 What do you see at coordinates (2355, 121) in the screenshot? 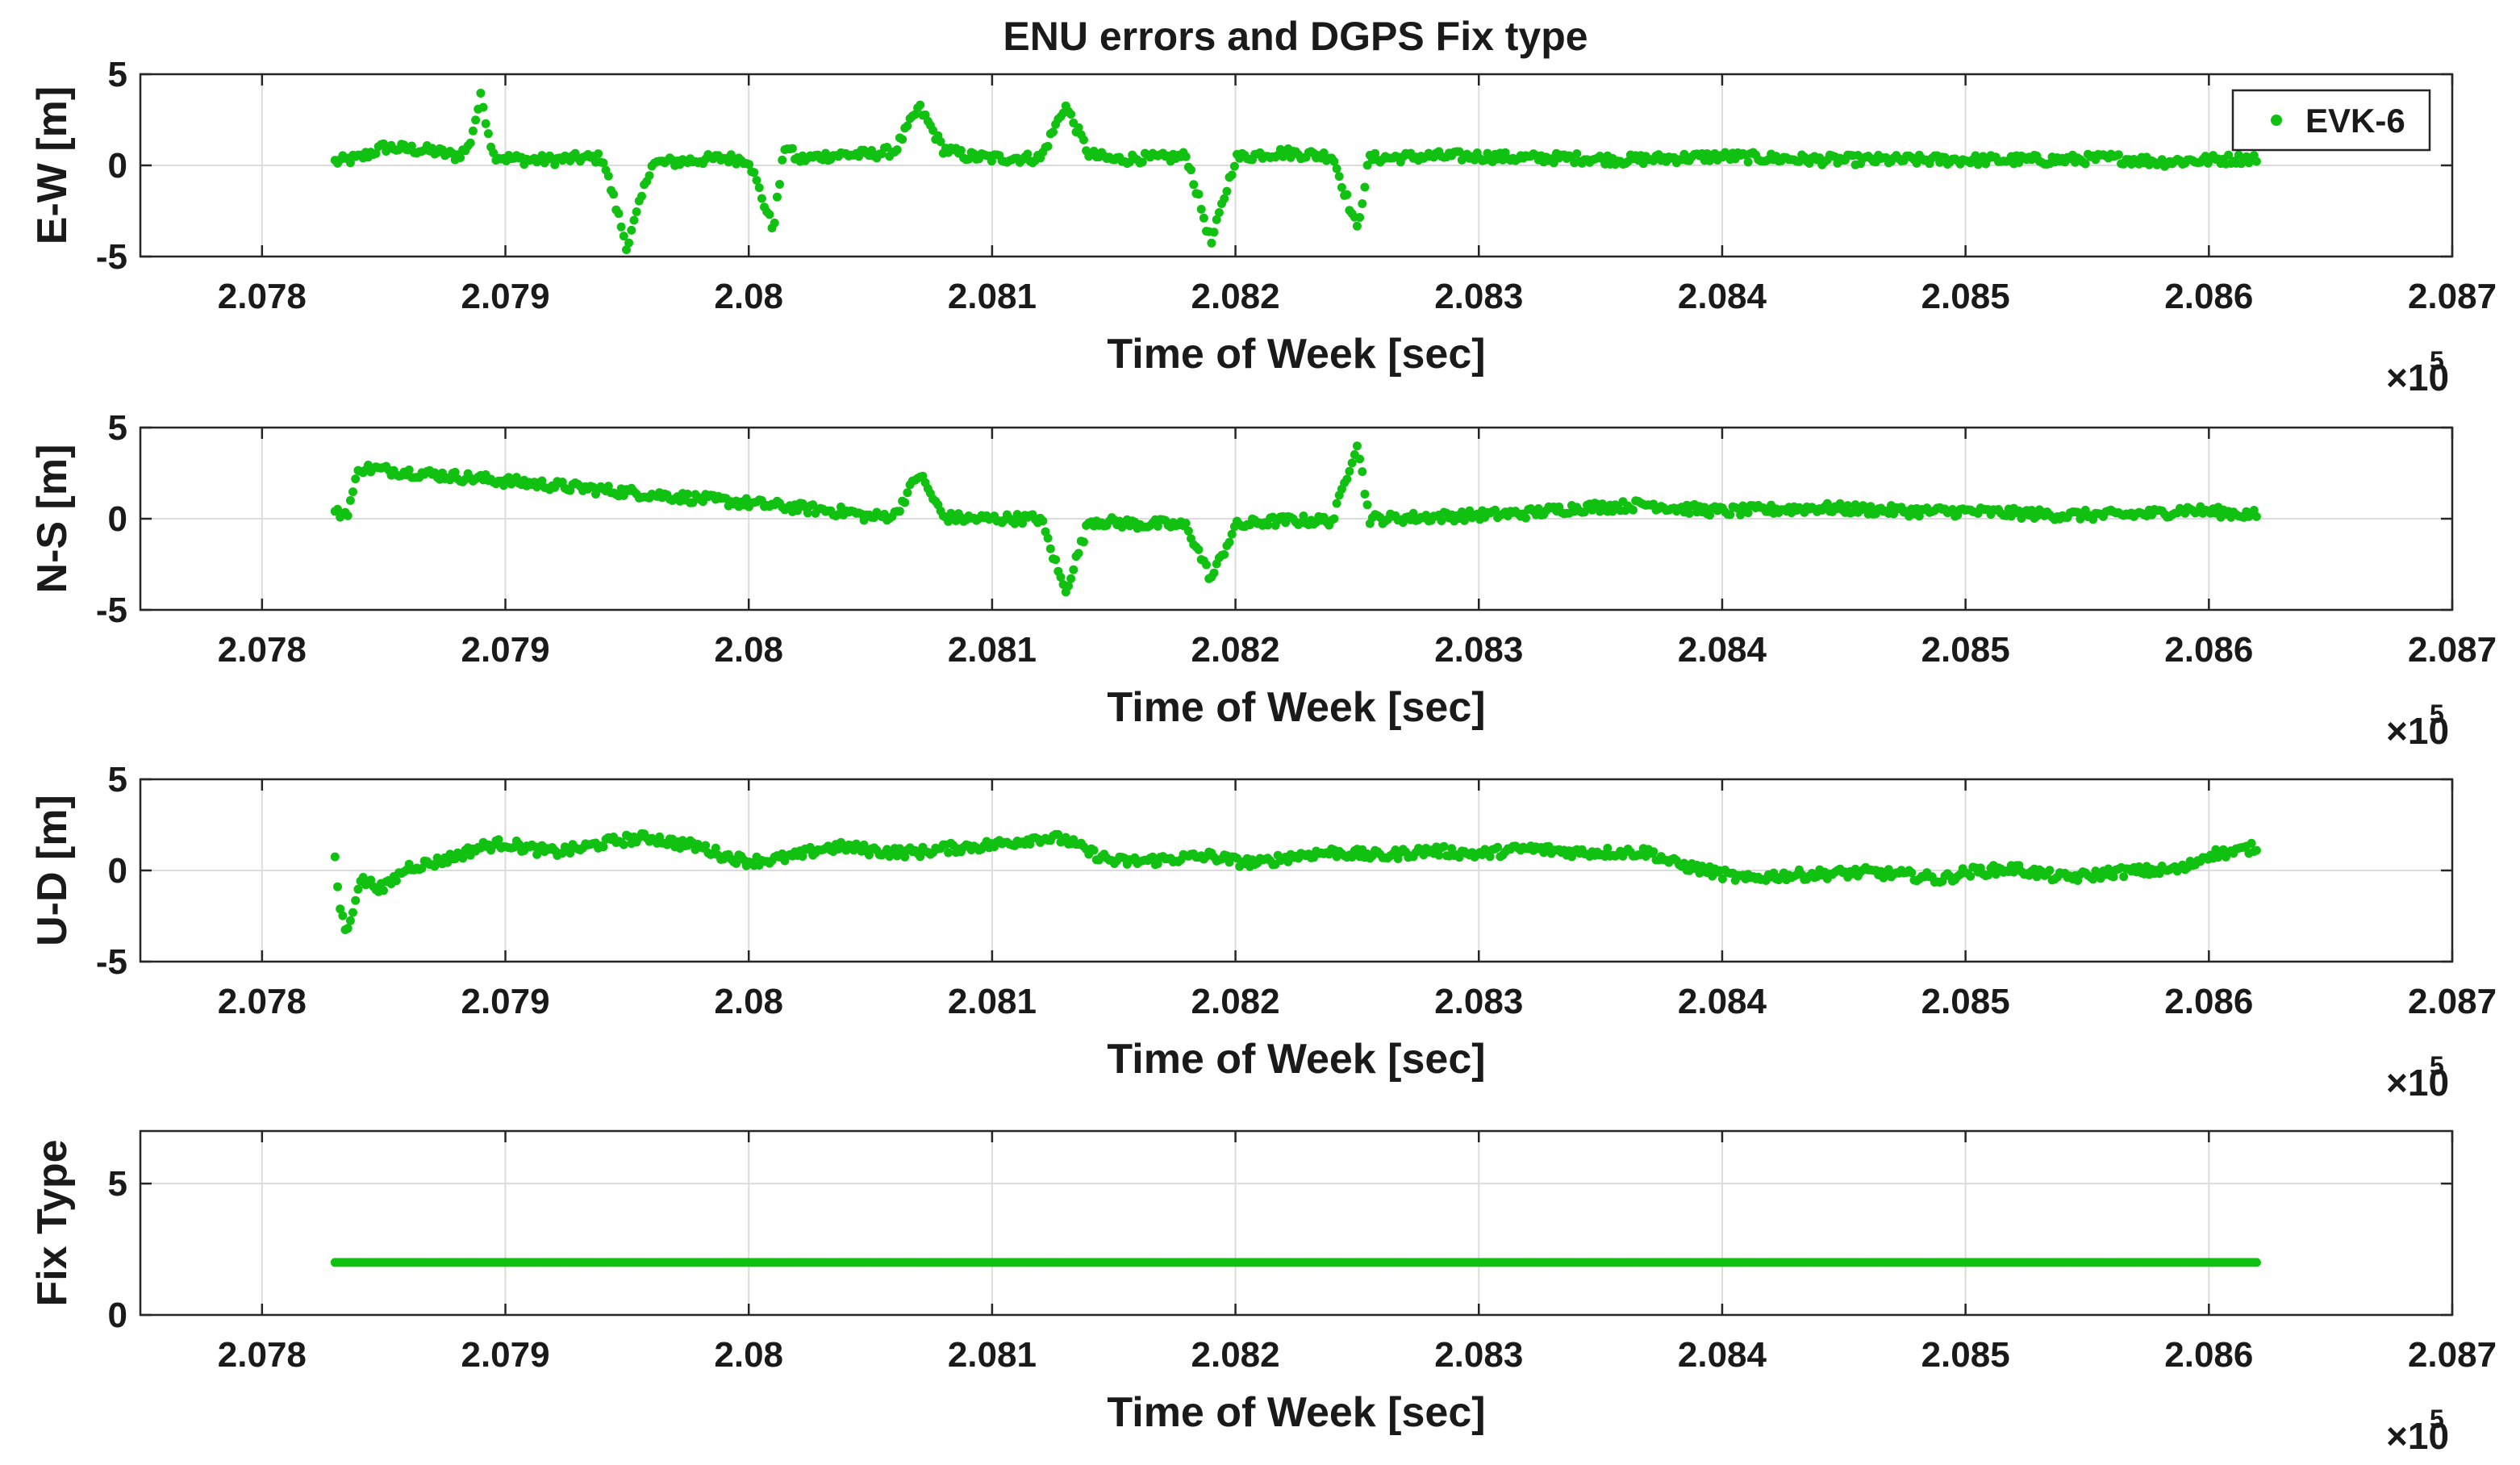
I see `legend-entry: EVK-6` at bounding box center [2355, 121].